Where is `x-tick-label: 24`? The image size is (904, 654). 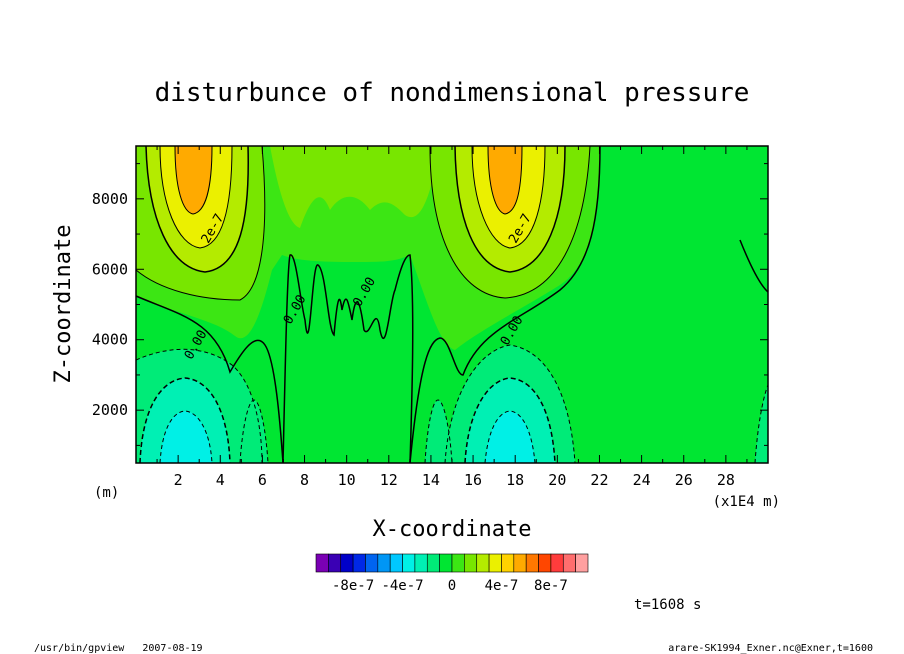
x-tick-label: 24 is located at coordinates (642, 480).